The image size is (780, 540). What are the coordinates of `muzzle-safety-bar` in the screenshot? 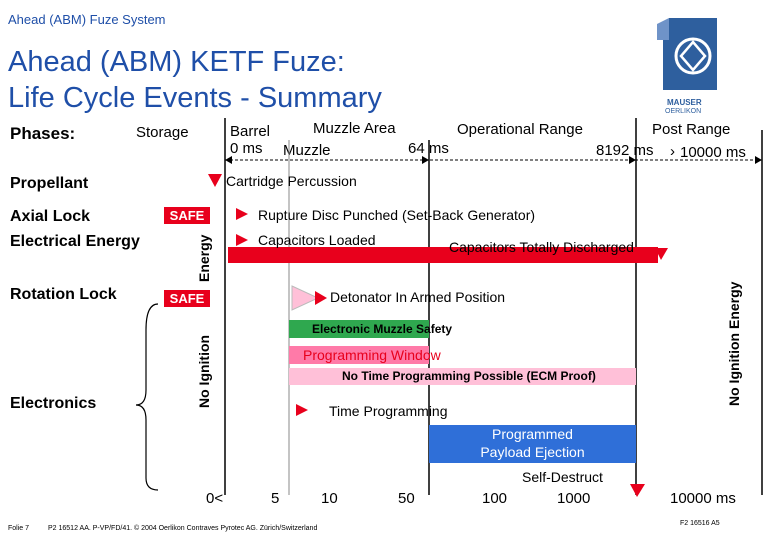 It's located at (359, 329).